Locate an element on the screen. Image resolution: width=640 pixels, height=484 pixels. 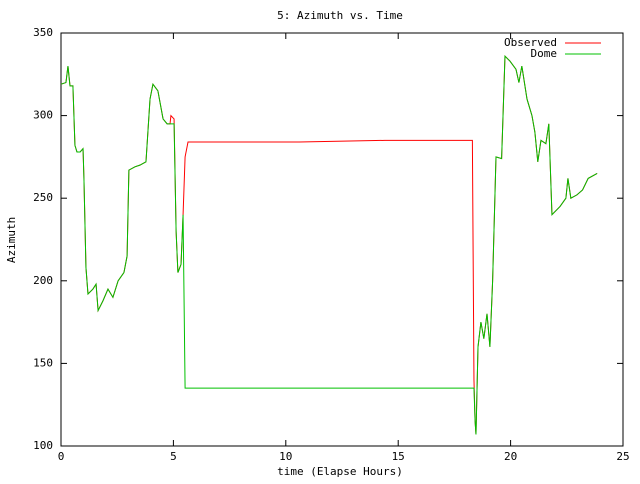
x-tick-label: 25 is located at coordinates (622, 456).